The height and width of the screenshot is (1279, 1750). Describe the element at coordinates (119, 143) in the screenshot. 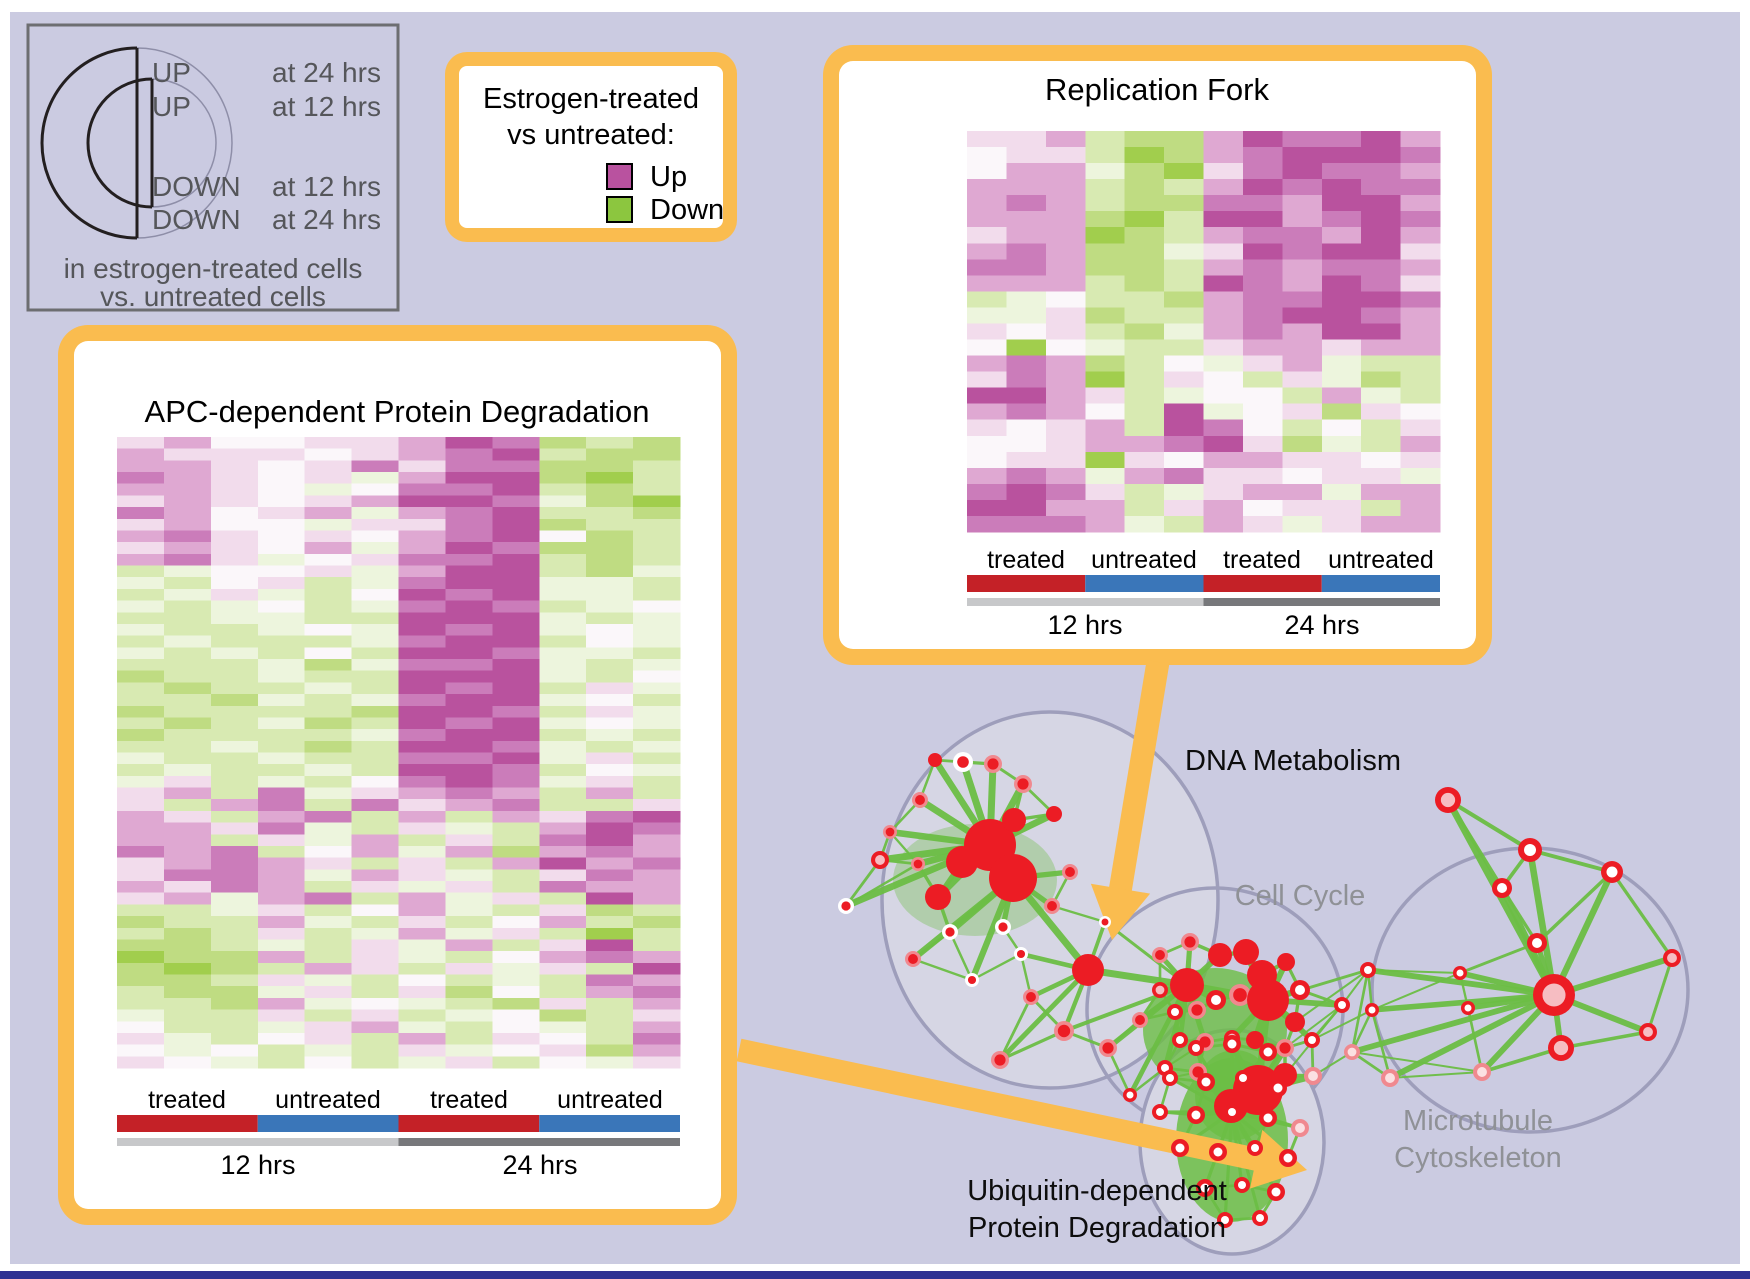

I see `inner-left-outline` at that location.